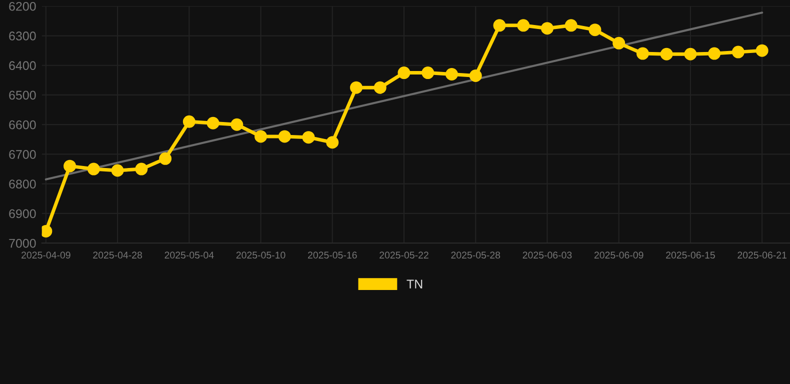 Image resolution: width=790 pixels, height=384 pixels. Describe the element at coordinates (46, 255) in the screenshot. I see `x-tick-label: 2025-04-09` at that location.